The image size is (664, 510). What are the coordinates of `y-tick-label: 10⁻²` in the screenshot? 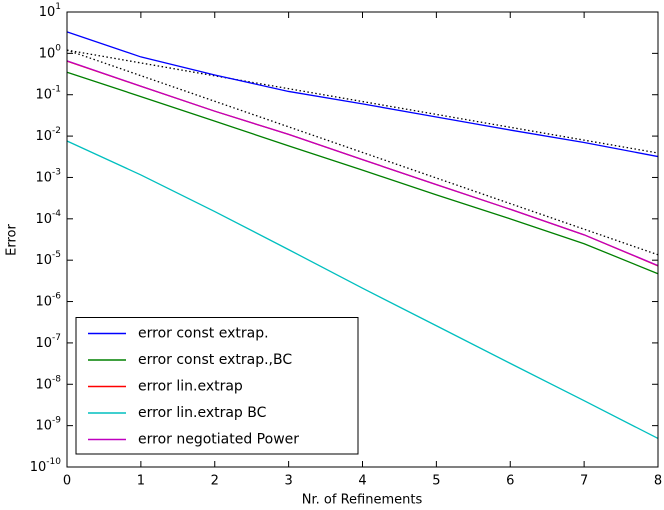 It's located at (48, 135).